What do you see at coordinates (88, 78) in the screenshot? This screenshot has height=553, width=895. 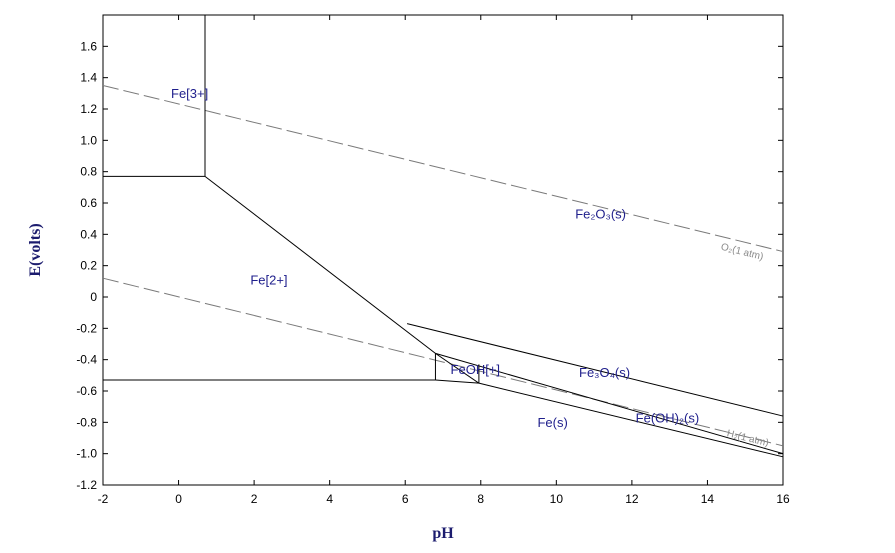 I see `y-tick-label: 1.4` at bounding box center [88, 78].